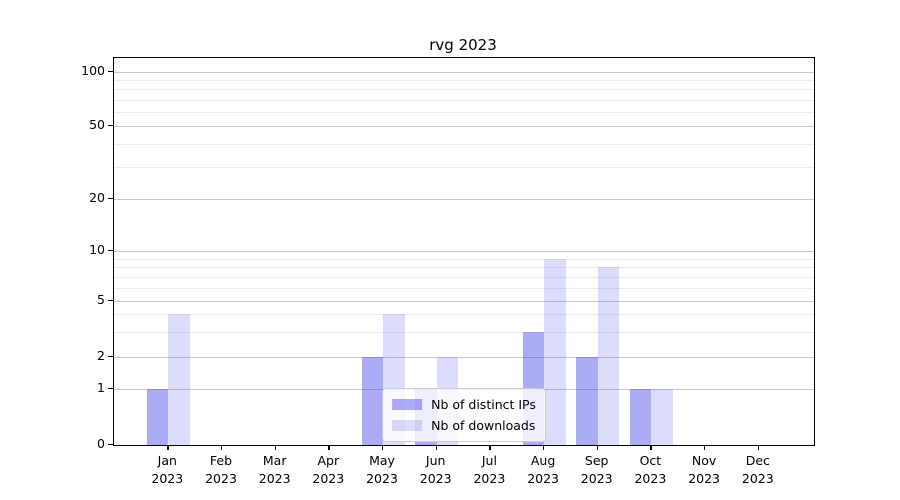 Image resolution: width=900 pixels, height=500 pixels. Describe the element at coordinates (650, 470) in the screenshot. I see `x-tick-label-oct: Oct 2023` at that location.